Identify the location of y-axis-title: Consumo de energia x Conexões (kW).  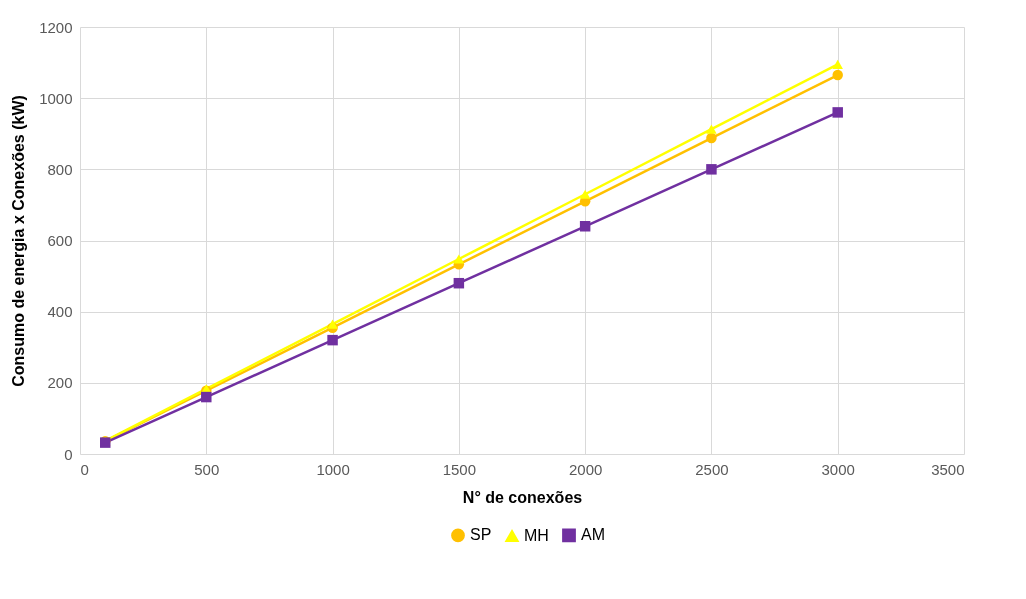
(19, 241).